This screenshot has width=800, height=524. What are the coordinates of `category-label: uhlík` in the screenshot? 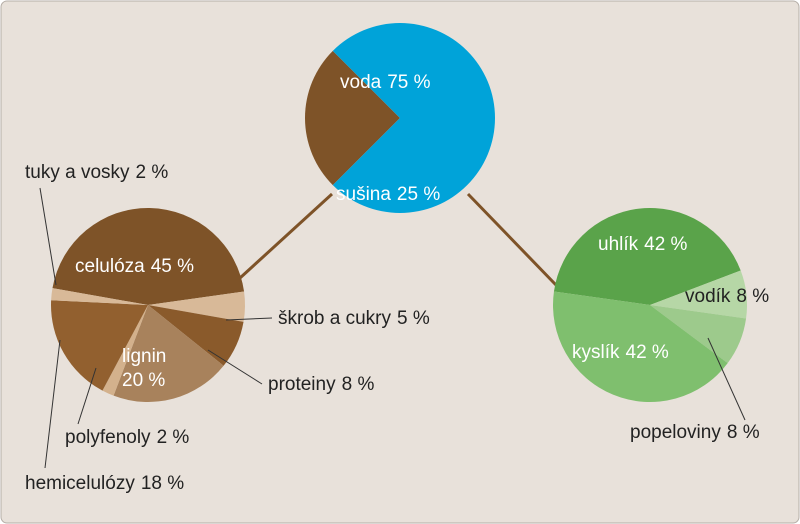 It's located at (618, 244).